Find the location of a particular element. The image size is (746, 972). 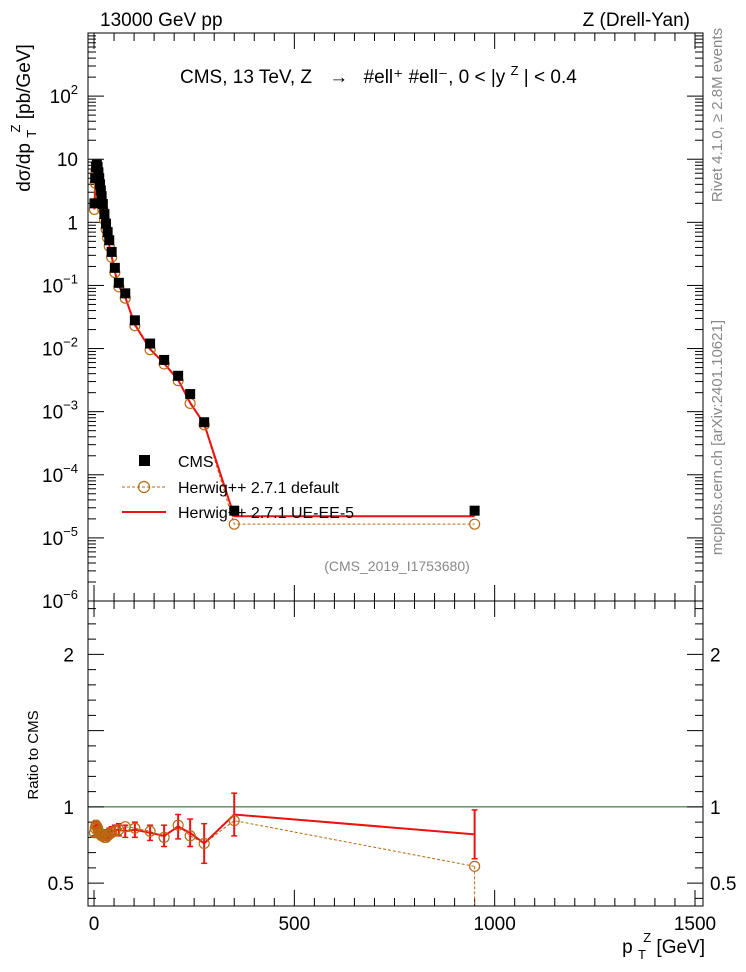

ratio-y-tick-label-right: 1 is located at coordinates (715, 808).